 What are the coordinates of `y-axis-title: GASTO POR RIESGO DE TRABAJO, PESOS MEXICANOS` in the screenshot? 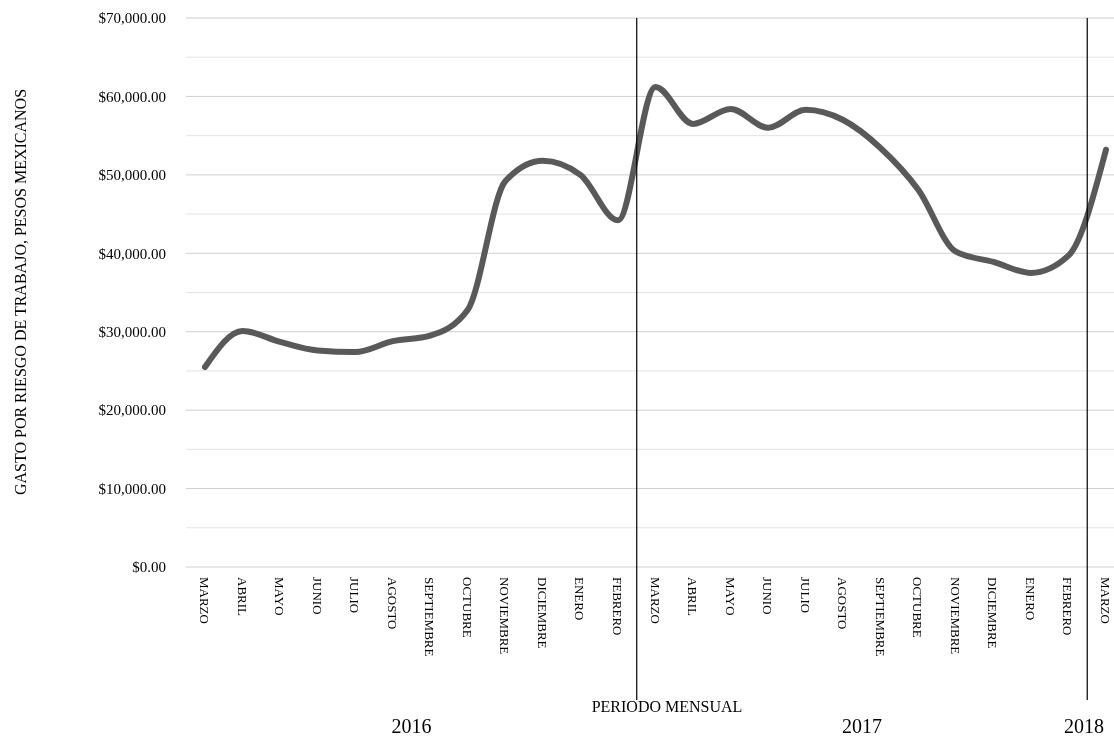 It's located at (20, 292).